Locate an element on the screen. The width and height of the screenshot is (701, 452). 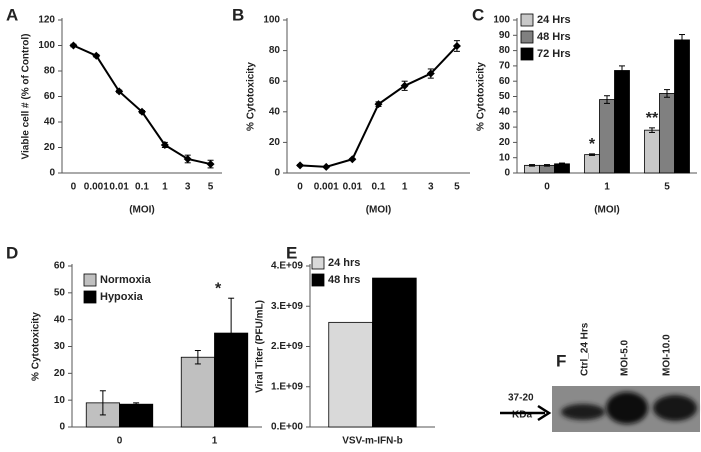
y-tick-label: 3.E+09 is located at coordinates (287, 306).